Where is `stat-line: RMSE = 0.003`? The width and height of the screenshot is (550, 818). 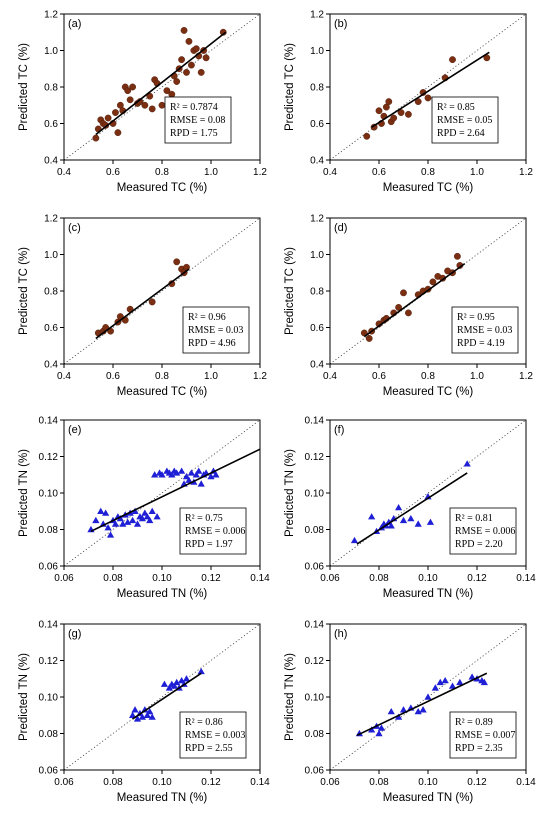 stat-line: RMSE = 0.003 is located at coordinates (215, 735).